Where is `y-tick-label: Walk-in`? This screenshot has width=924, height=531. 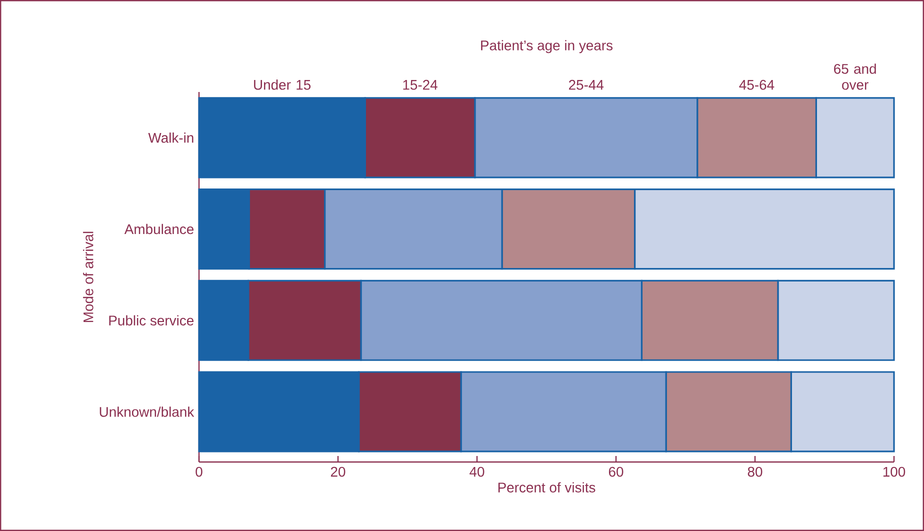 y-tick-label: Walk-in is located at coordinates (171, 137).